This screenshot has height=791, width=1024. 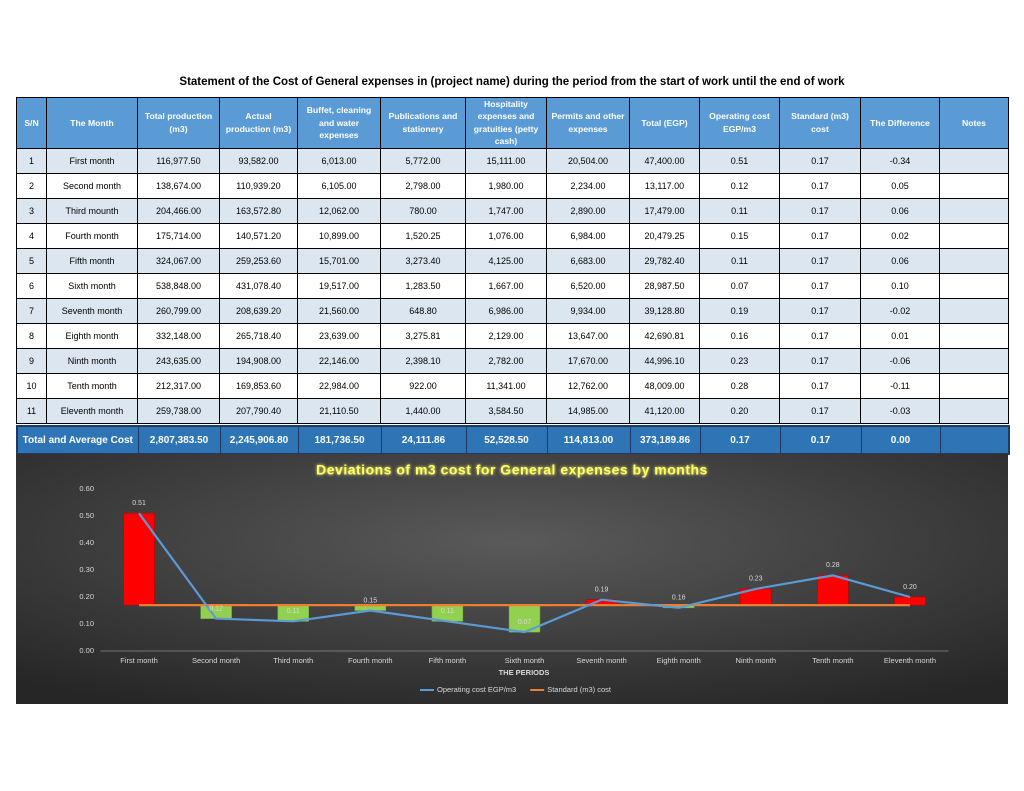 I want to click on table-cell: 3,275.81, so click(x=423, y=335).